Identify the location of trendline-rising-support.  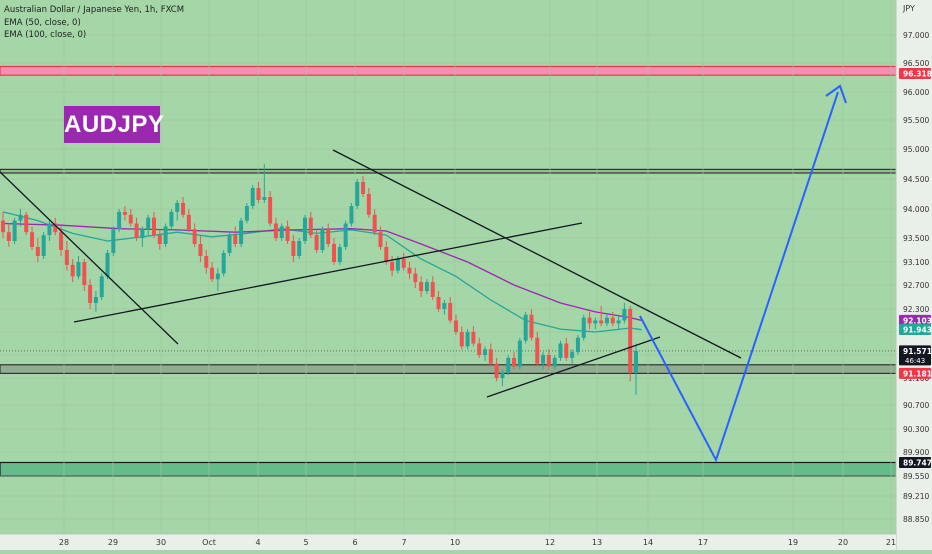
(328, 272).